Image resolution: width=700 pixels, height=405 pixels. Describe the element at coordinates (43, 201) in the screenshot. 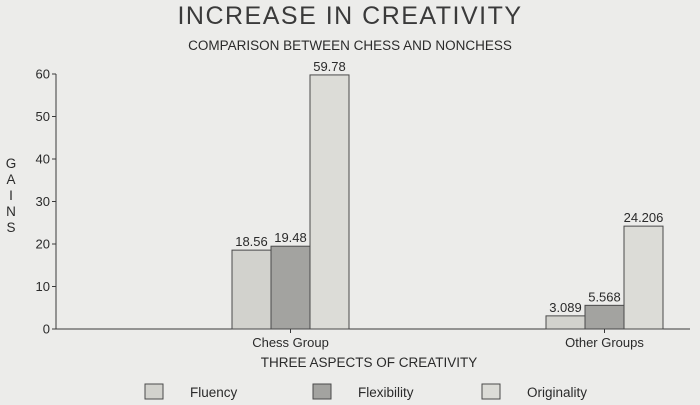

I see `y-tick-label: 30` at that location.